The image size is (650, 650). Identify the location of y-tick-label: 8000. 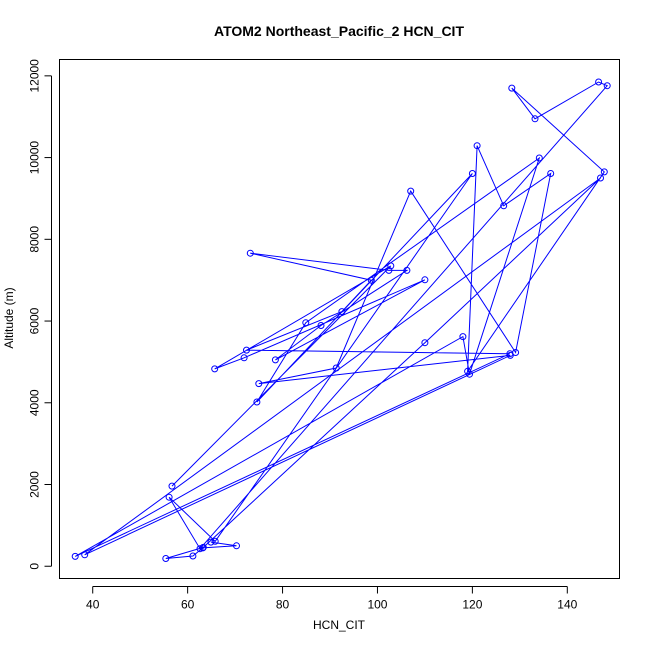
(35, 239).